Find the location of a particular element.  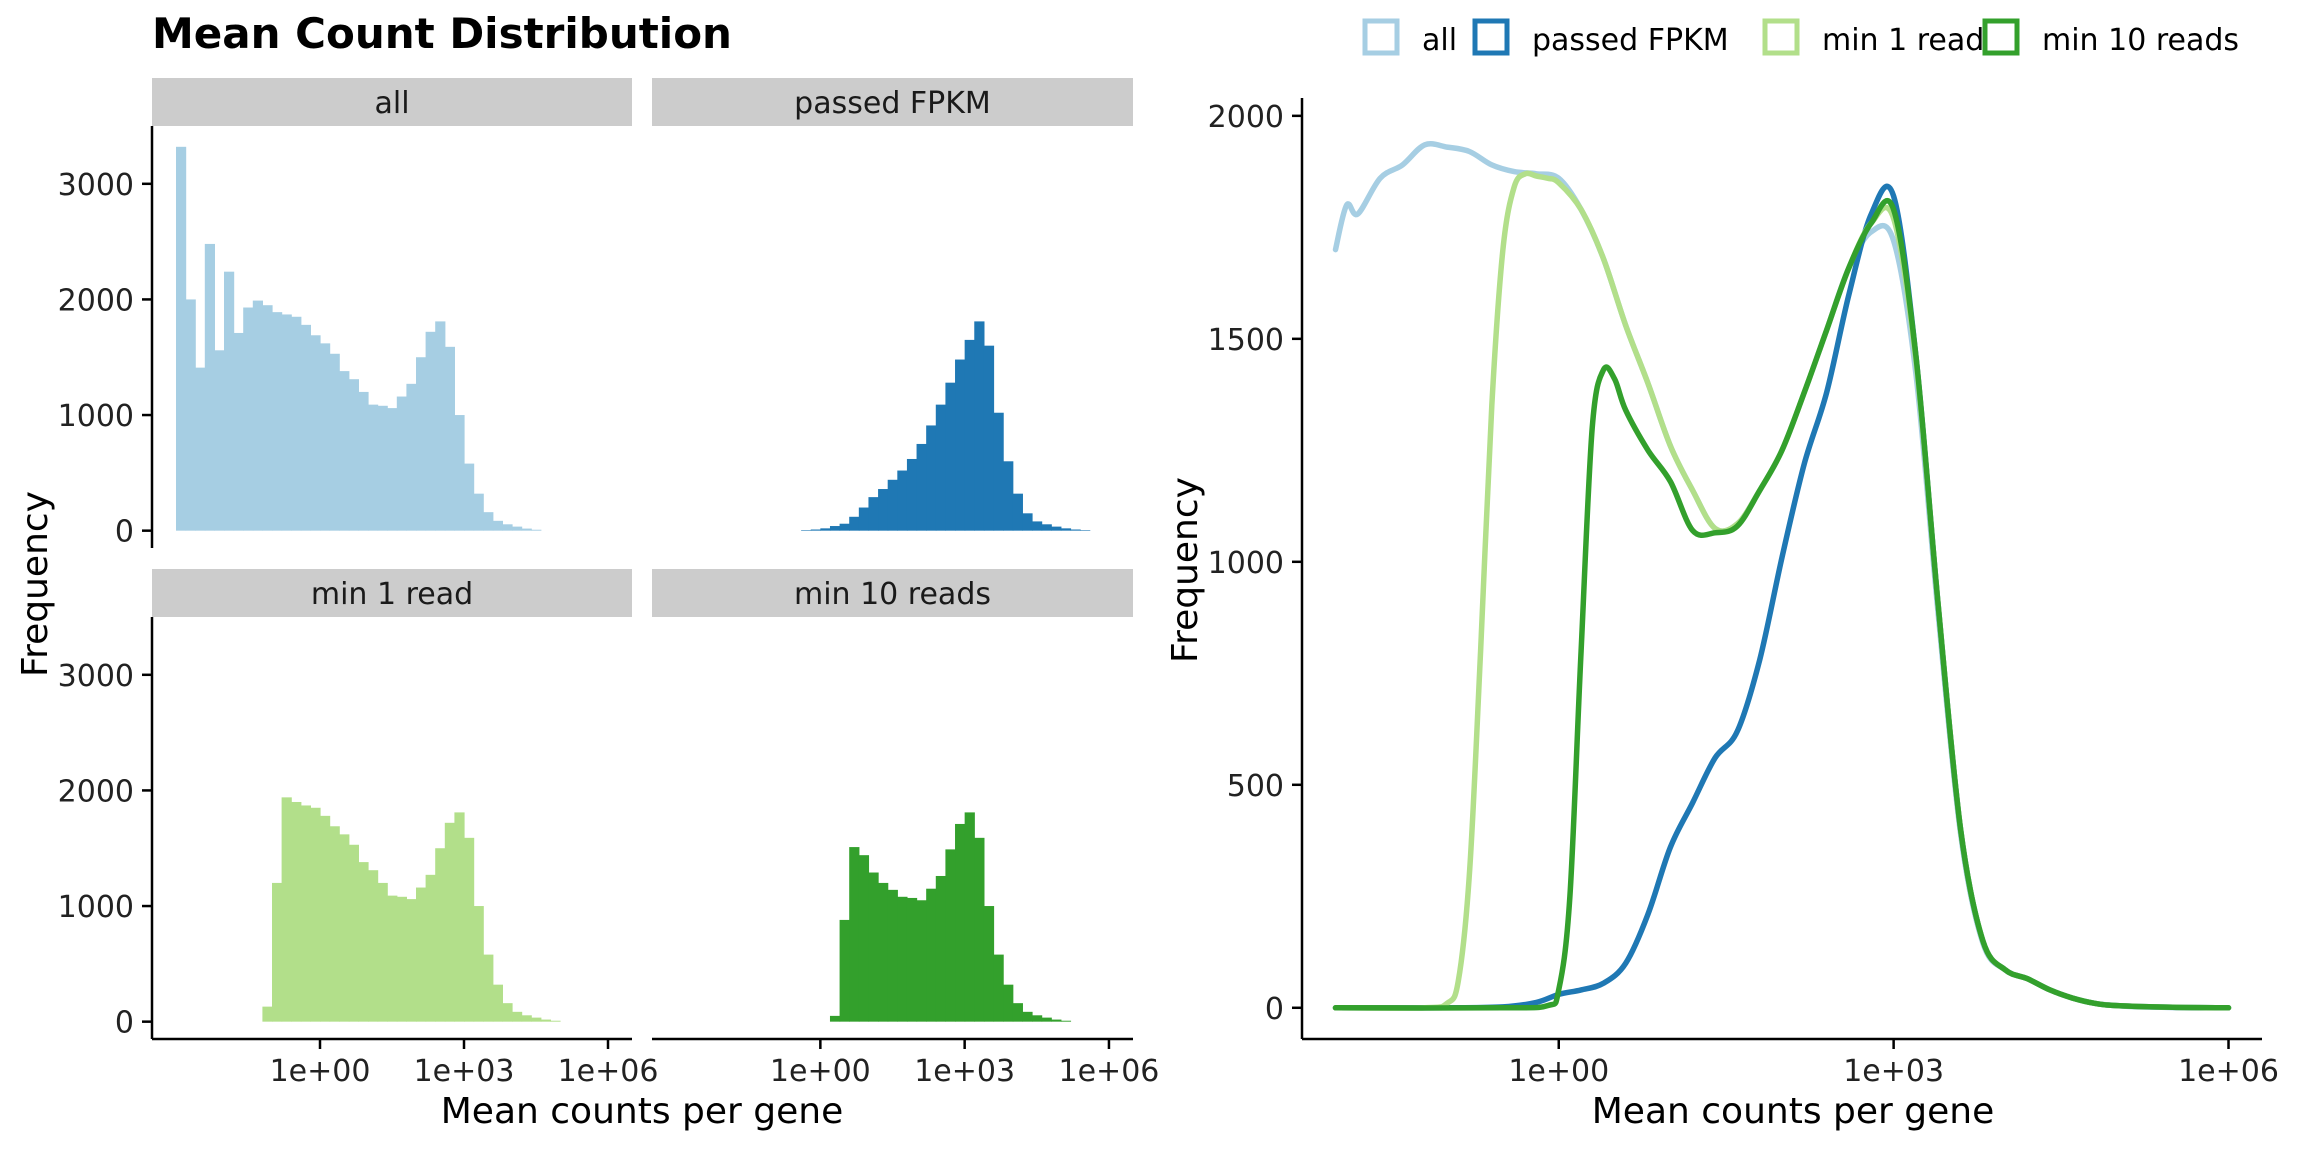

facet-strip-min-10-reads is located at coordinates (892, 593).